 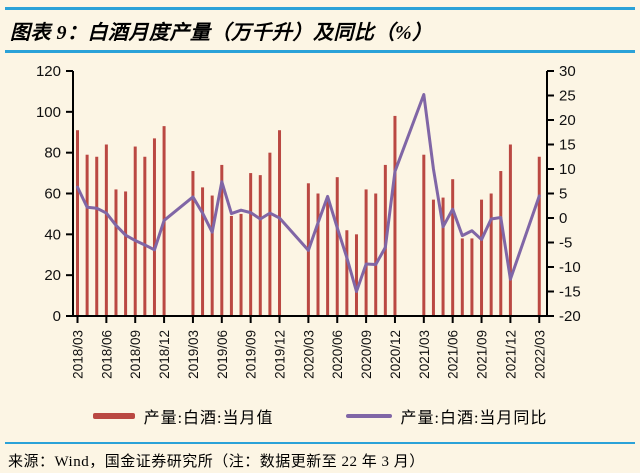 What do you see at coordinates (320, 443) in the screenshot?
I see `divider-footer` at bounding box center [320, 443].